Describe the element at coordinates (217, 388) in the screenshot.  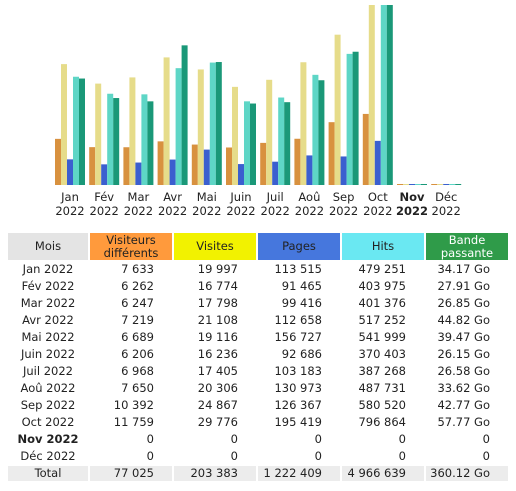
I see `cell: 20 306` at that location.